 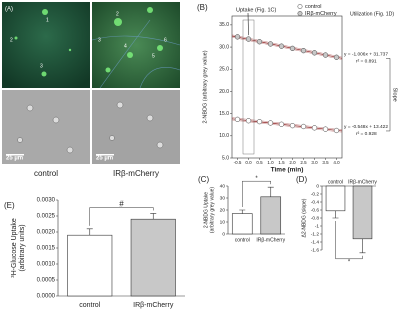 What do you see at coordinates (256, 10) in the screenshot?
I see `annotation: Uptake (Fig. 1C)` at bounding box center [256, 10].